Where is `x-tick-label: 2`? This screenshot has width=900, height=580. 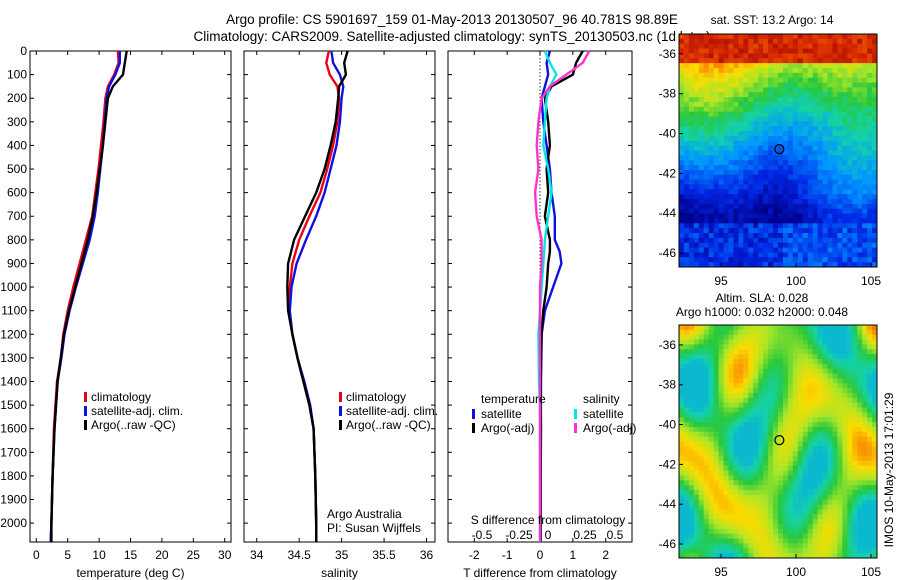 x-tick-label: 2 is located at coordinates (605, 555).